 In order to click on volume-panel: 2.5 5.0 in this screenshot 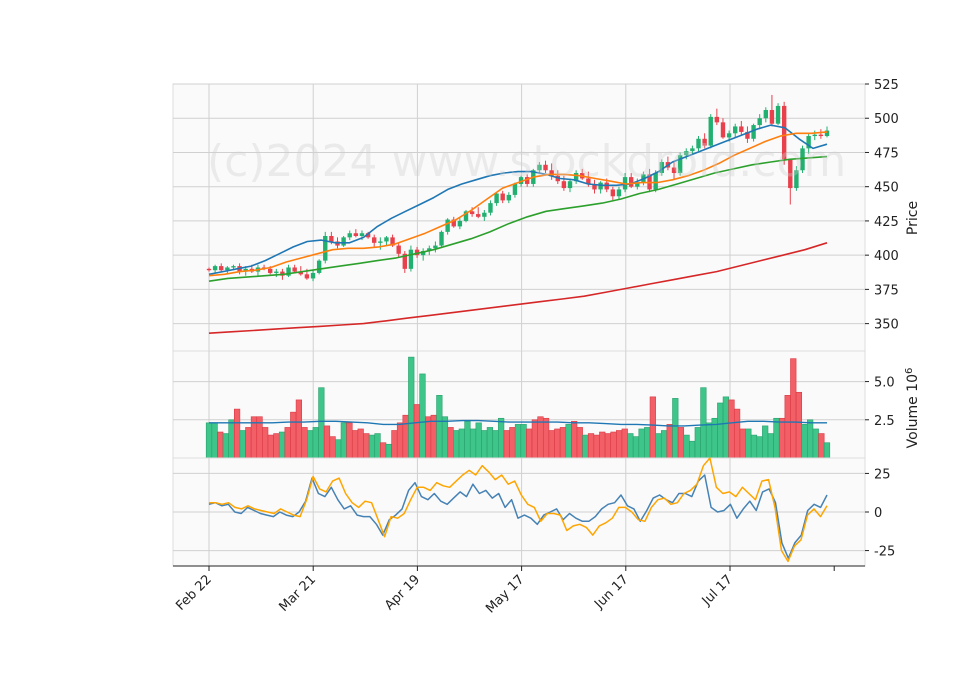, I will do `click(533, 404)`.